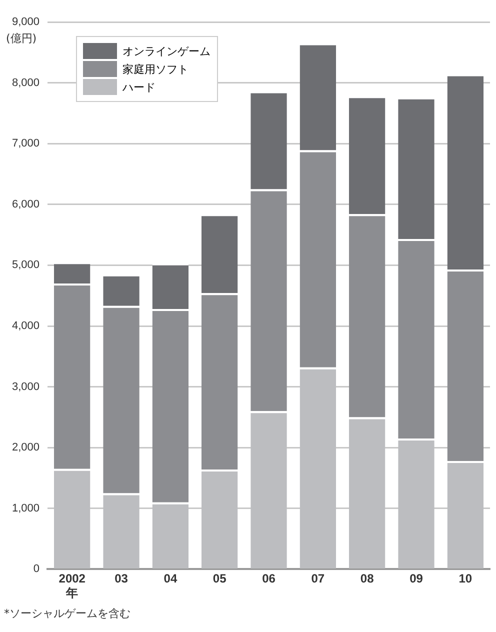 This screenshot has height=632, width=496. I want to click on x-tick-label: 05, so click(219, 579).